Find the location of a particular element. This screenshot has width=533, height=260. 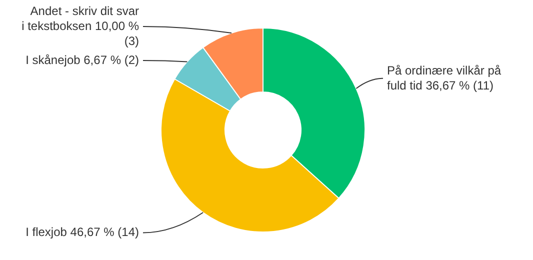

slice-label: I flexjob 46,67 % (14) is located at coordinates (82, 232).